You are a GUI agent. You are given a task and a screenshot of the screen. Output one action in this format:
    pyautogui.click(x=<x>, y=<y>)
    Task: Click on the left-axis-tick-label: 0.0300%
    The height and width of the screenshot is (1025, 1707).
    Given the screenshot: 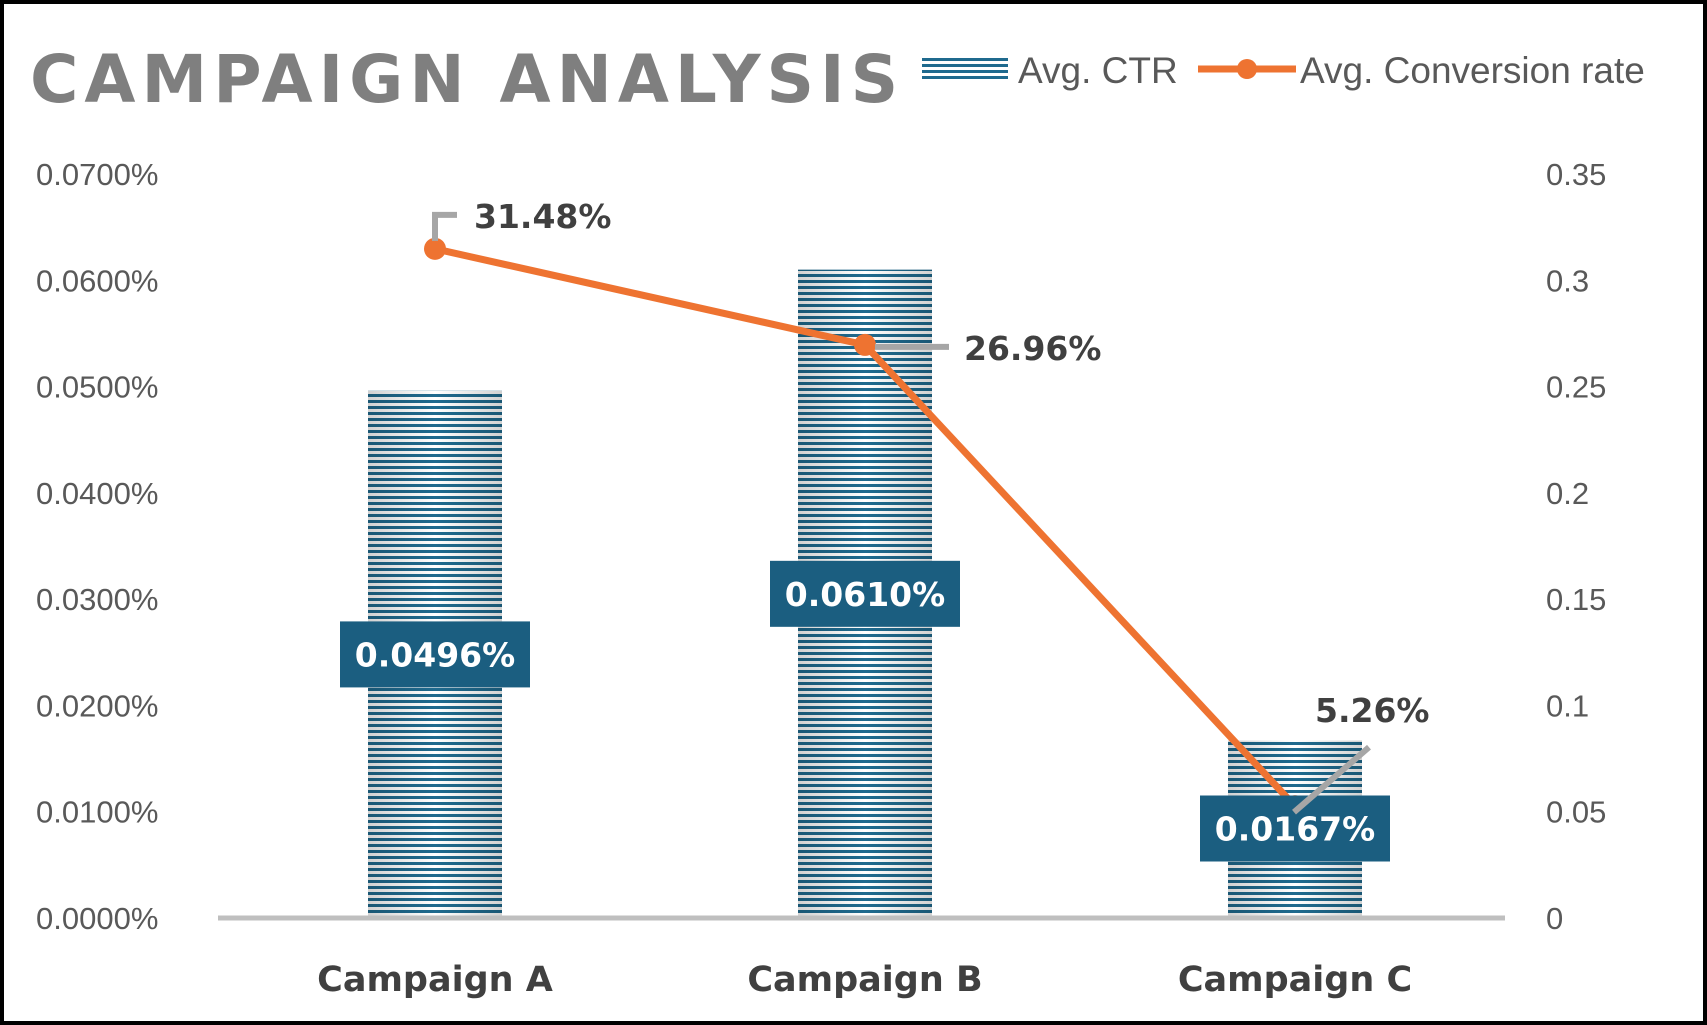 What is the action you would take?
    pyautogui.click(x=97, y=599)
    